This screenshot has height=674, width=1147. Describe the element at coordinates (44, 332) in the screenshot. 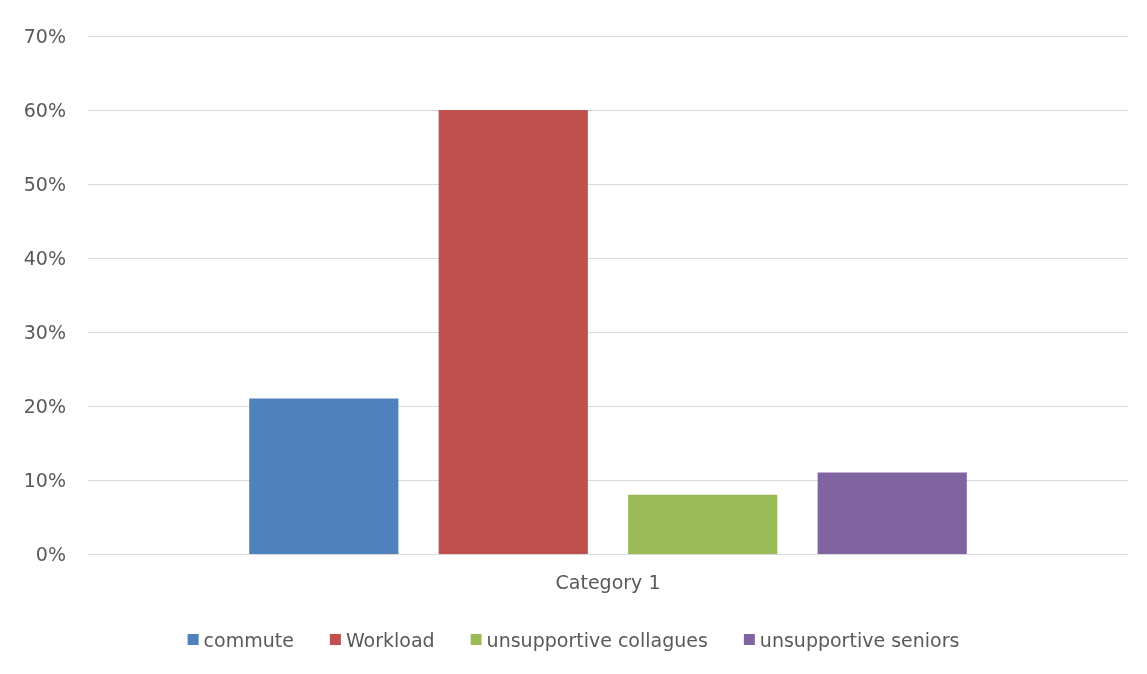

I see `y-tick-label: 30%` at that location.